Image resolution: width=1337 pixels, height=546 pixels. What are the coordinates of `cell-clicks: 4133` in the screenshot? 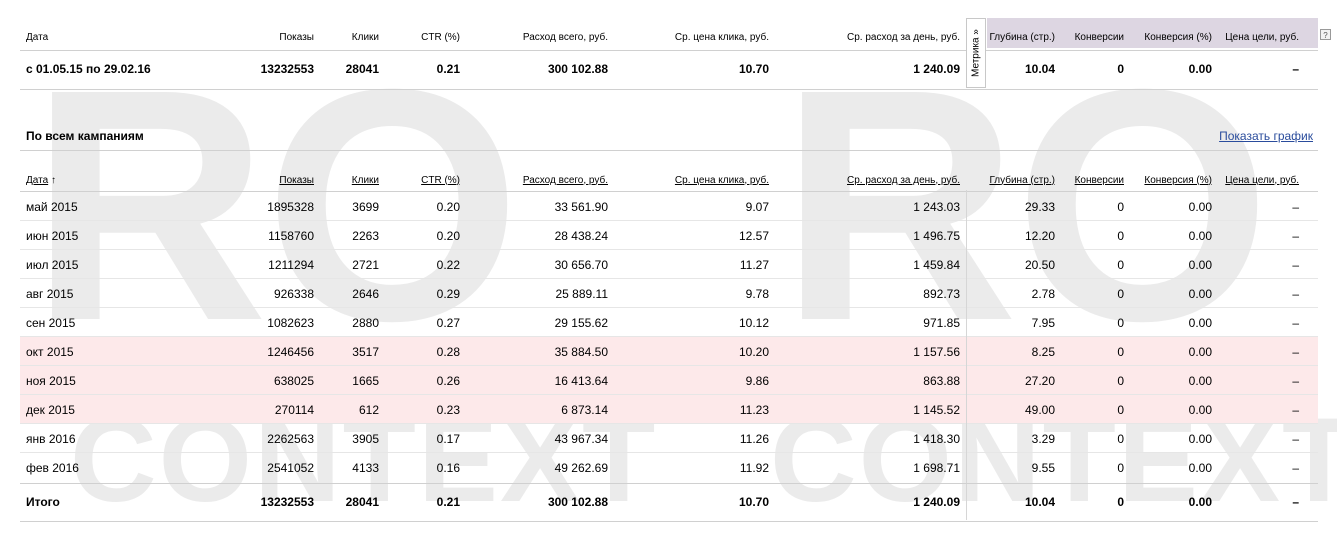 It's located at (365, 467).